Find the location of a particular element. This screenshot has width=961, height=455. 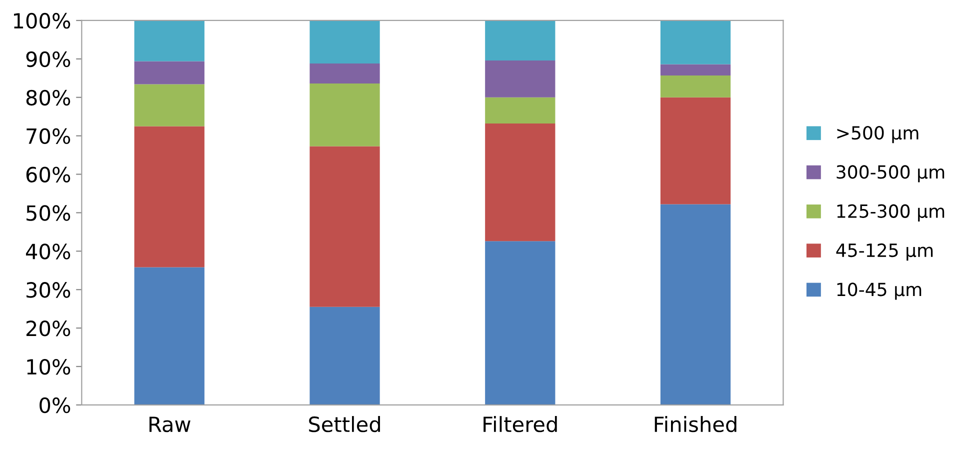

y-tick-label: 0% is located at coordinates (55, 405).